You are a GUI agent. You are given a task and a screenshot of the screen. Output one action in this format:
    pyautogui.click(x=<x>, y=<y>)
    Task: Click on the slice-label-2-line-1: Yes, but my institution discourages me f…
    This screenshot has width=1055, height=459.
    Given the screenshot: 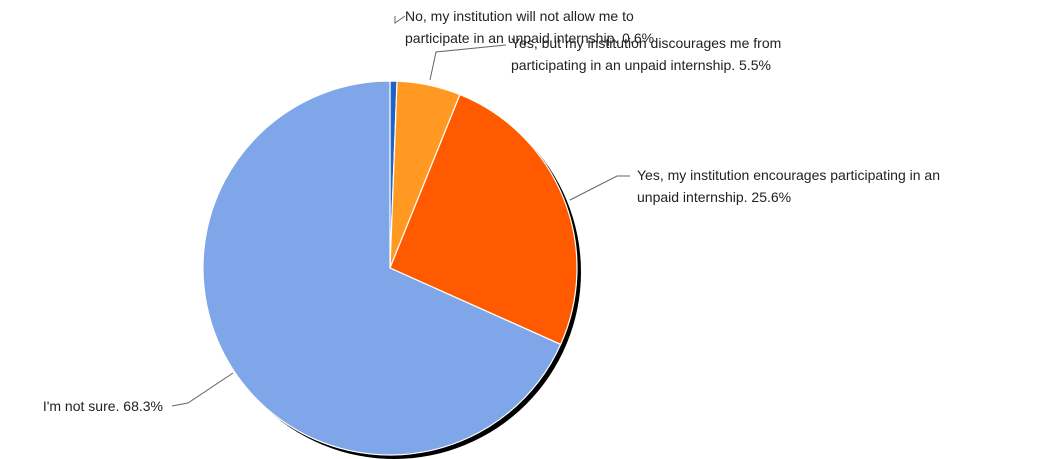 What is the action you would take?
    pyautogui.click(x=646, y=43)
    